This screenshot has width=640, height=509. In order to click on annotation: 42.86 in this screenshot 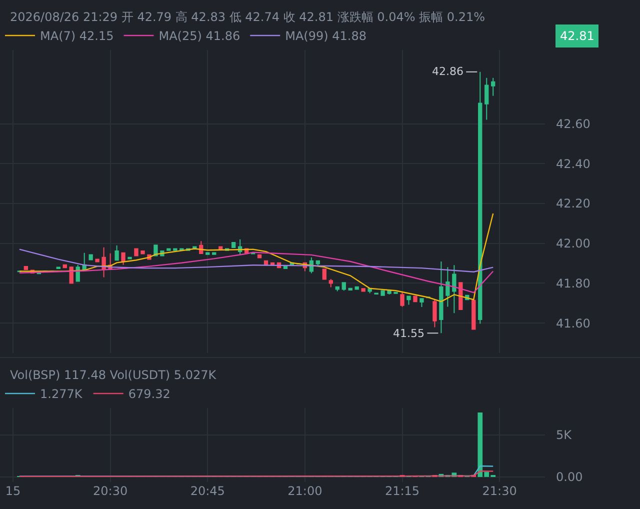, I will do `click(448, 71)`.